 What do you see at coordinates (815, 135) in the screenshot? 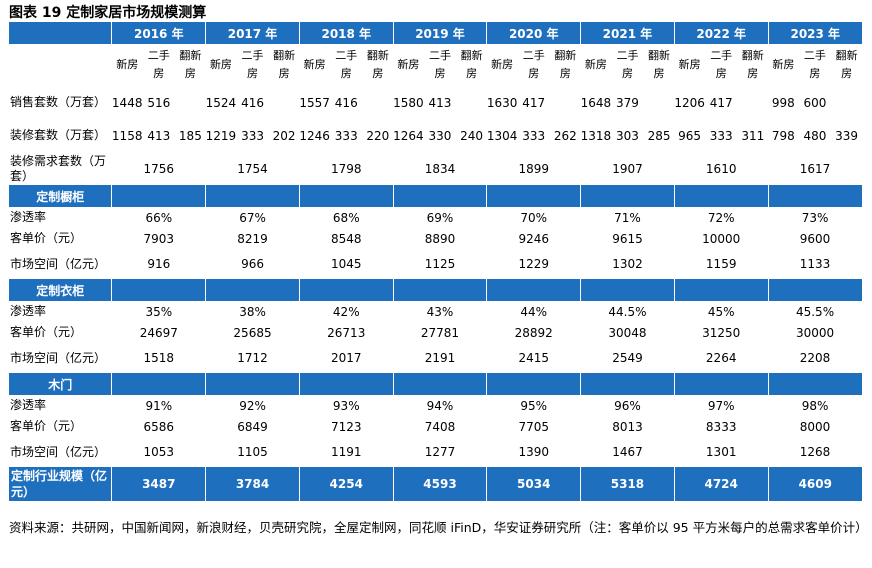
I see `renovation-value: 480` at bounding box center [815, 135].